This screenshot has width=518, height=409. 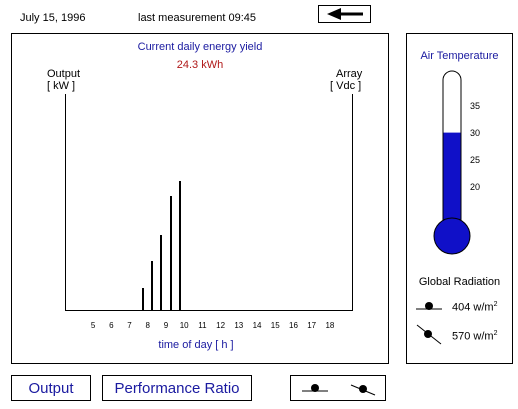 What do you see at coordinates (65, 202) in the screenshot?
I see `left-axis-line` at bounding box center [65, 202].